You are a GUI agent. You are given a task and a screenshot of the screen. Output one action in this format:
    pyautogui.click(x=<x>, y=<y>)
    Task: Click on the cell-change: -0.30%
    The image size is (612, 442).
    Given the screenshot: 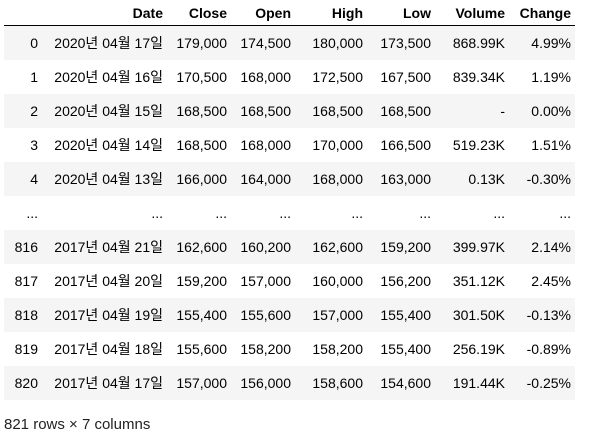 What is the action you would take?
    pyautogui.click(x=548, y=179)
    